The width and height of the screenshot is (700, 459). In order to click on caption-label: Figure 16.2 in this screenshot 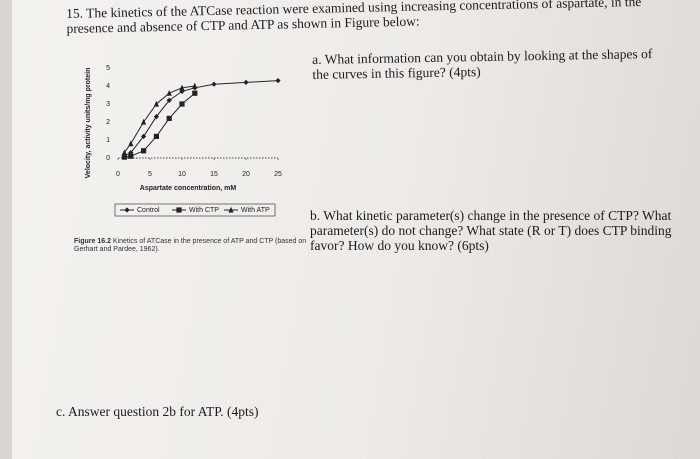, I will do `click(92, 241)`.